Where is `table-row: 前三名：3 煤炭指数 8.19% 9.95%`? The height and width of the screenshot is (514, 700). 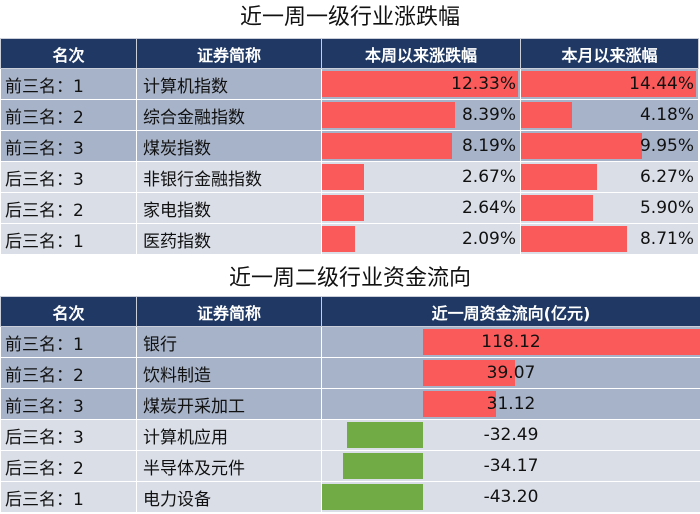
table-row: 前三名：3 煤炭指数 8.19% 9.95% is located at coordinates (349, 146).